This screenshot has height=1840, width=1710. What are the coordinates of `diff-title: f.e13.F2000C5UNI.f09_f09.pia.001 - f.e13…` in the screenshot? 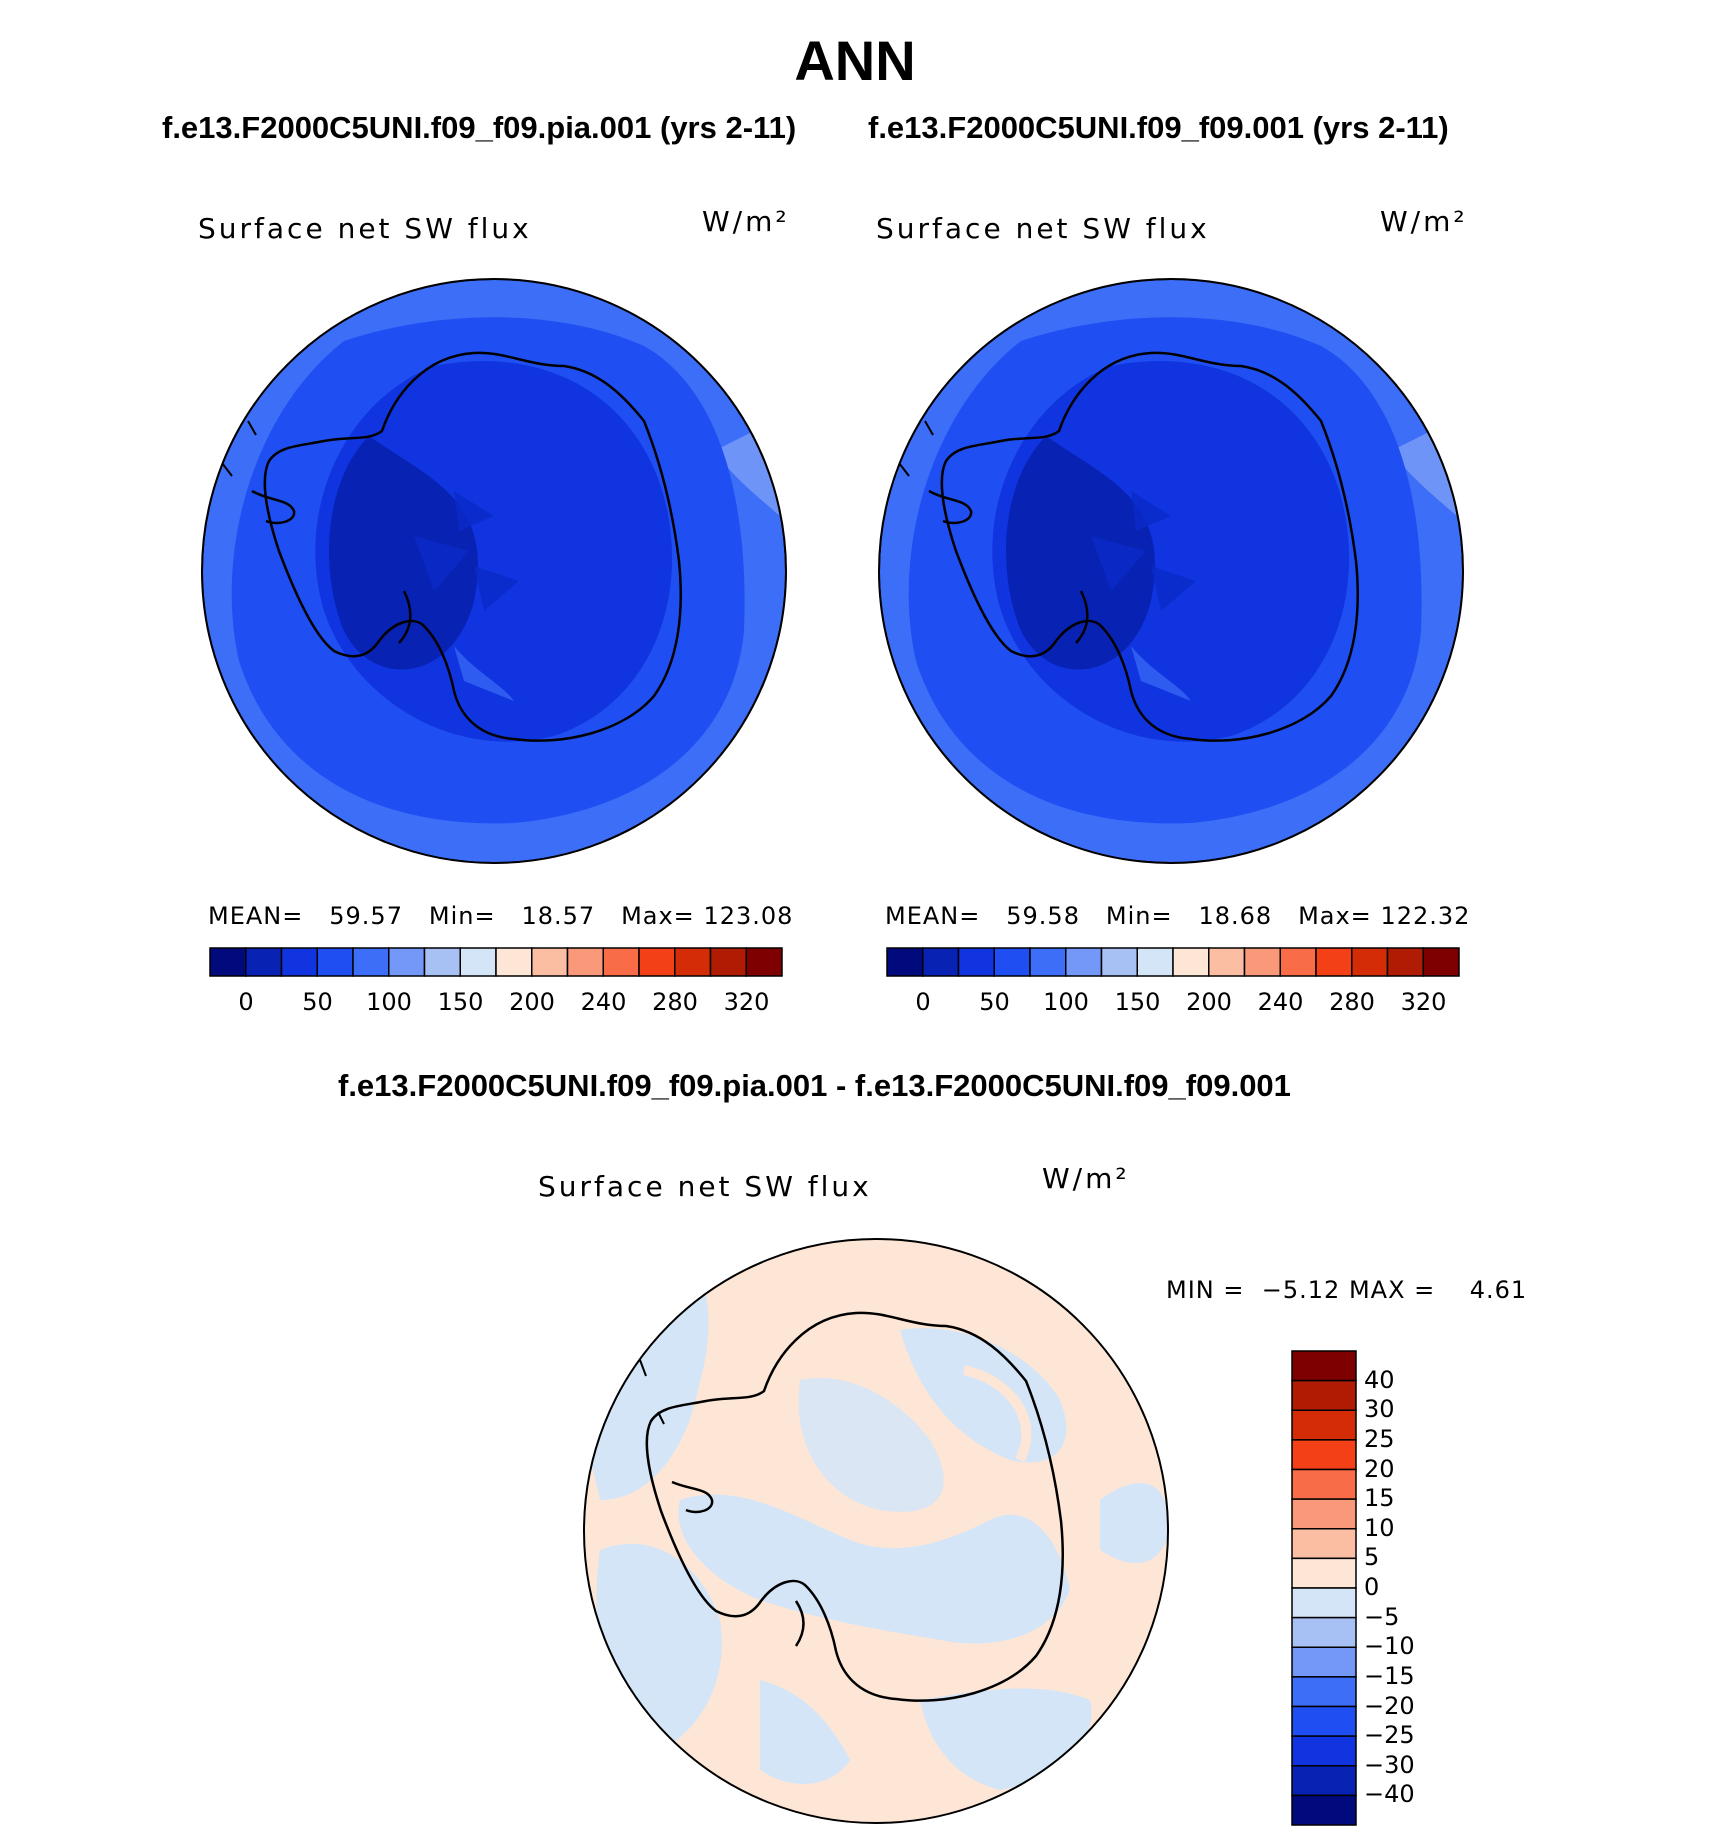 It's located at (814, 1085).